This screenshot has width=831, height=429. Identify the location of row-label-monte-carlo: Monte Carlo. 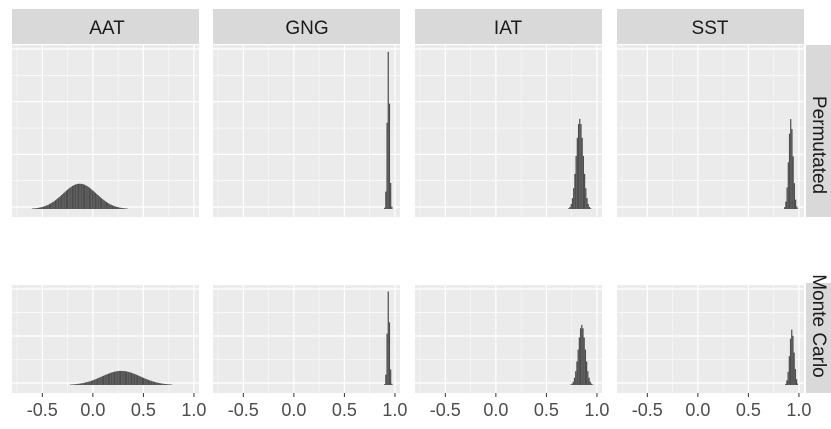
(818, 326).